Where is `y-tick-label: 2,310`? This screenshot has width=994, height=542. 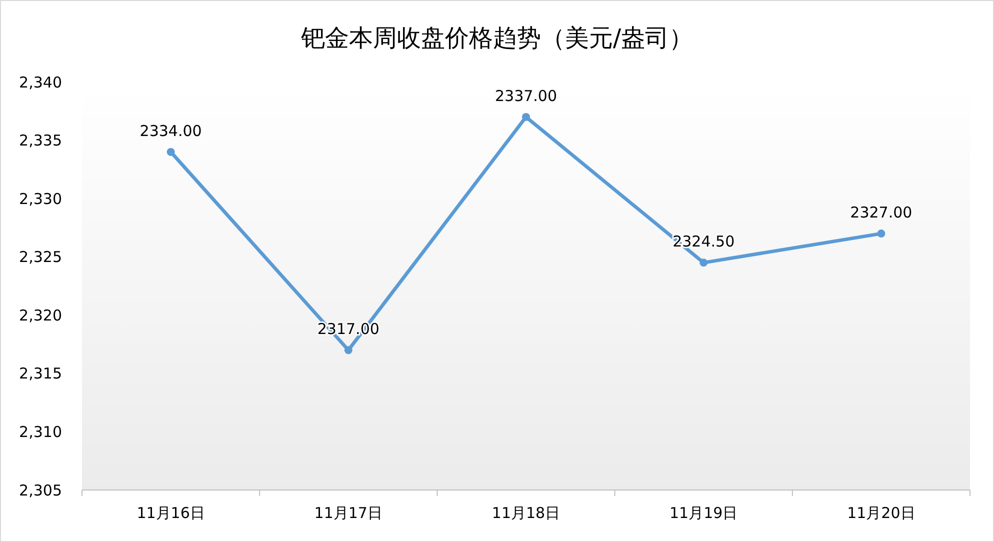
y-tick-label: 2,310 is located at coordinates (40, 431).